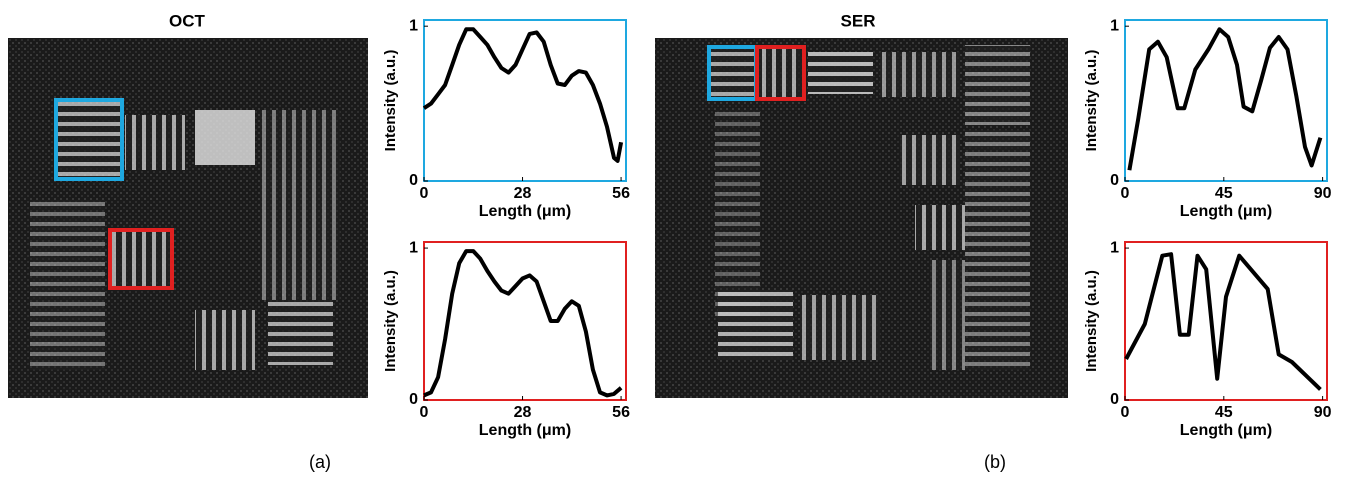 The image size is (1346, 482). What do you see at coordinates (995, 462) in the screenshot?
I see `panel-label: (b)` at bounding box center [995, 462].